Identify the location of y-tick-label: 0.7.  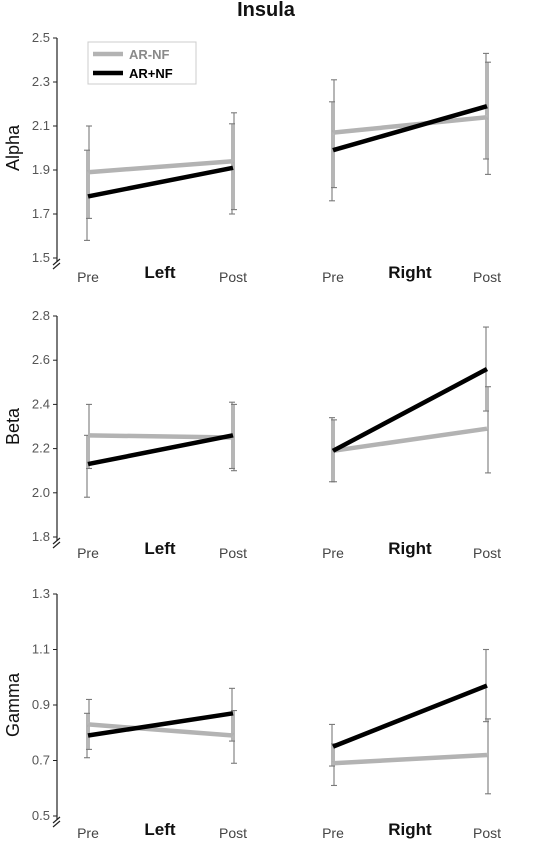
(41, 760).